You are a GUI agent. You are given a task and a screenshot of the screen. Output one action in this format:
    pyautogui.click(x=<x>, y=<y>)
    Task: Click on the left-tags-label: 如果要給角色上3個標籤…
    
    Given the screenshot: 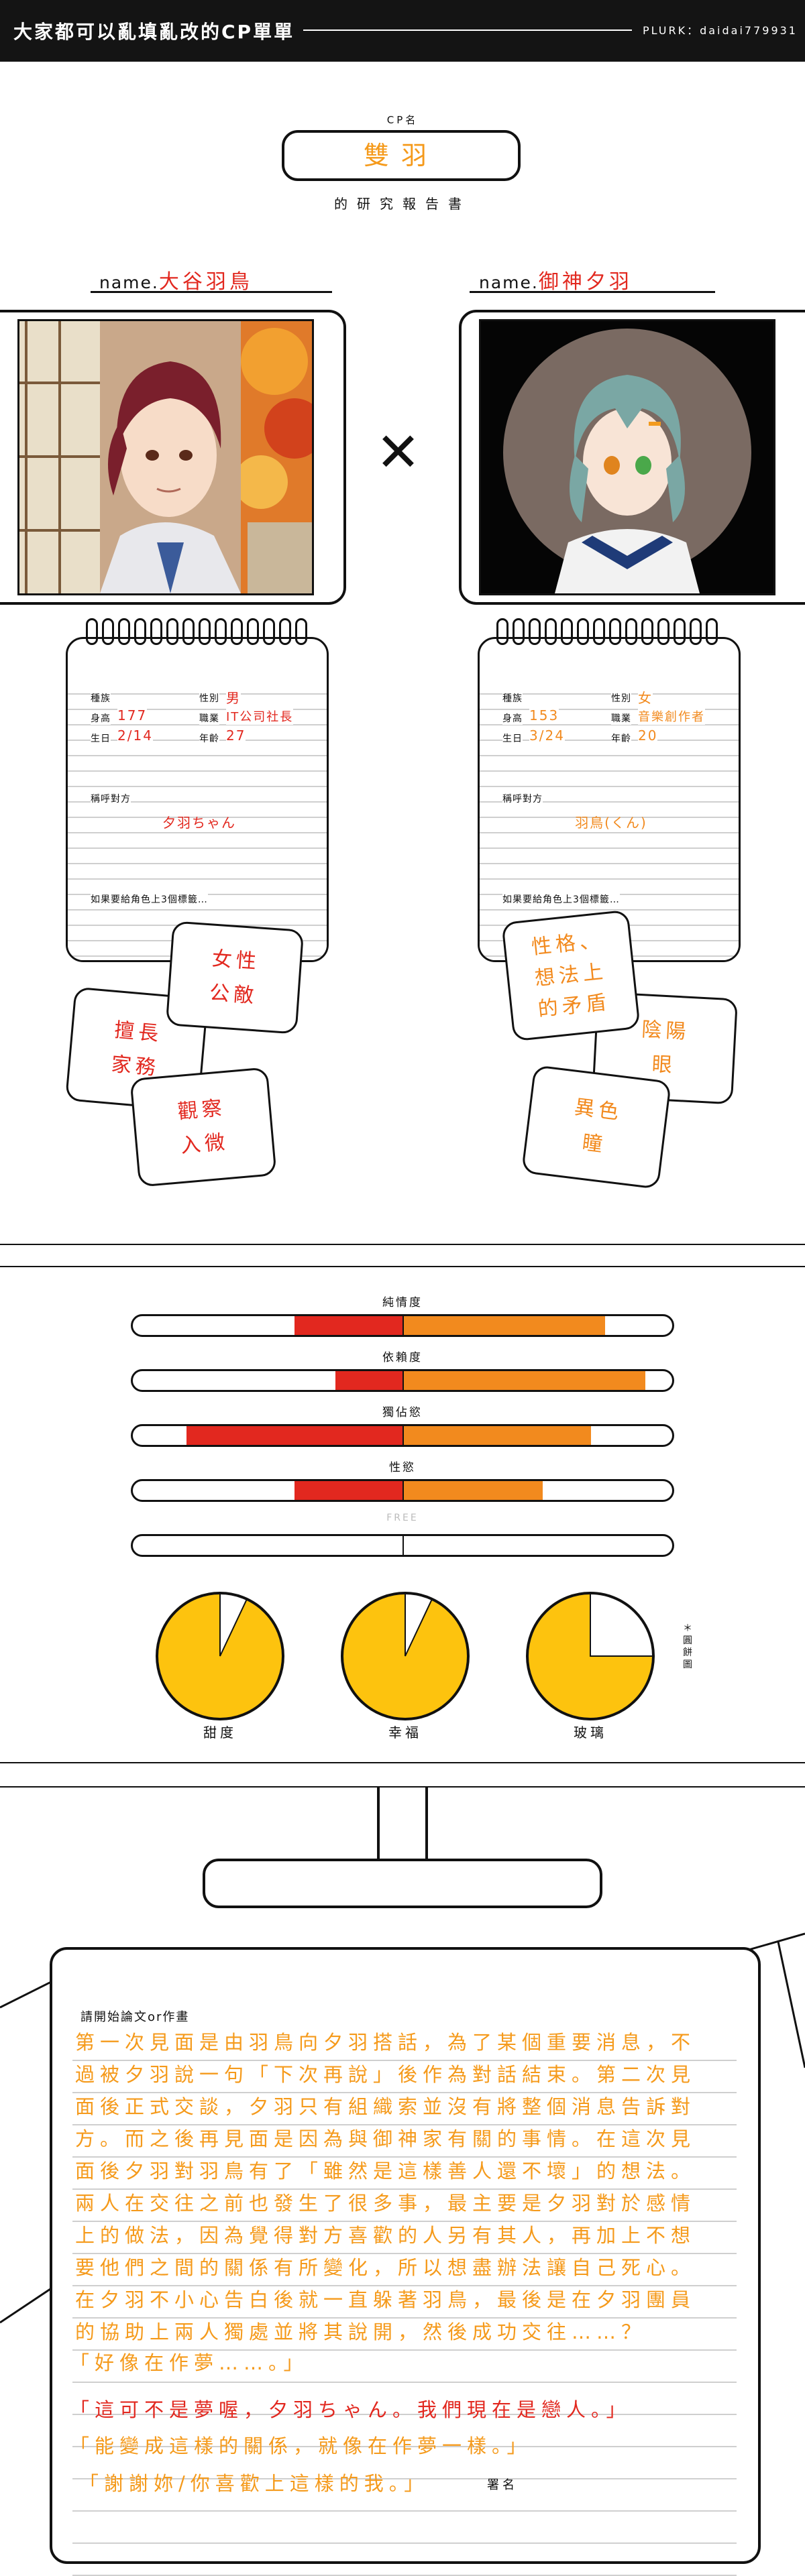 What is the action you would take?
    pyautogui.click(x=149, y=899)
    